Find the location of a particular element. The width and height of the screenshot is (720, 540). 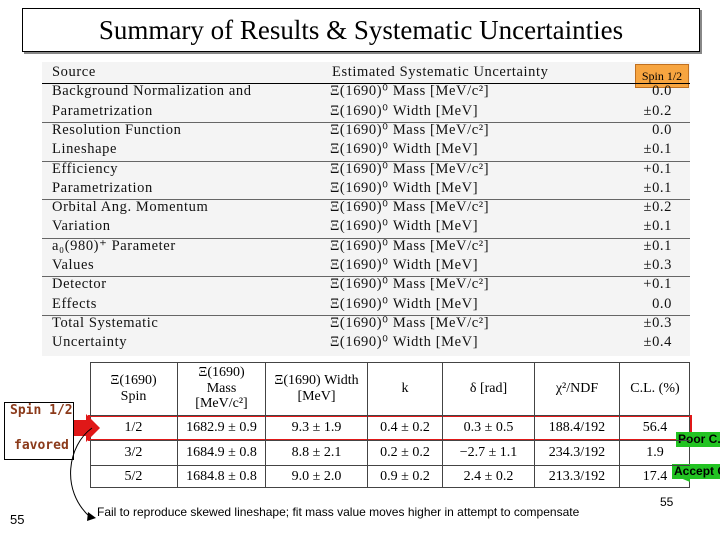

note-arrow is located at coordinates (81, 472).